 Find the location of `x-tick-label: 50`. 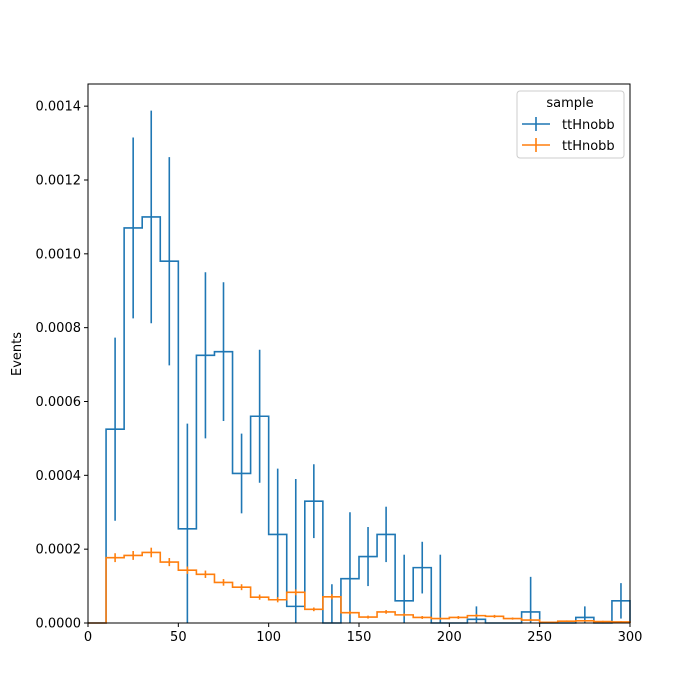

x-tick-label: 50 is located at coordinates (178, 637).